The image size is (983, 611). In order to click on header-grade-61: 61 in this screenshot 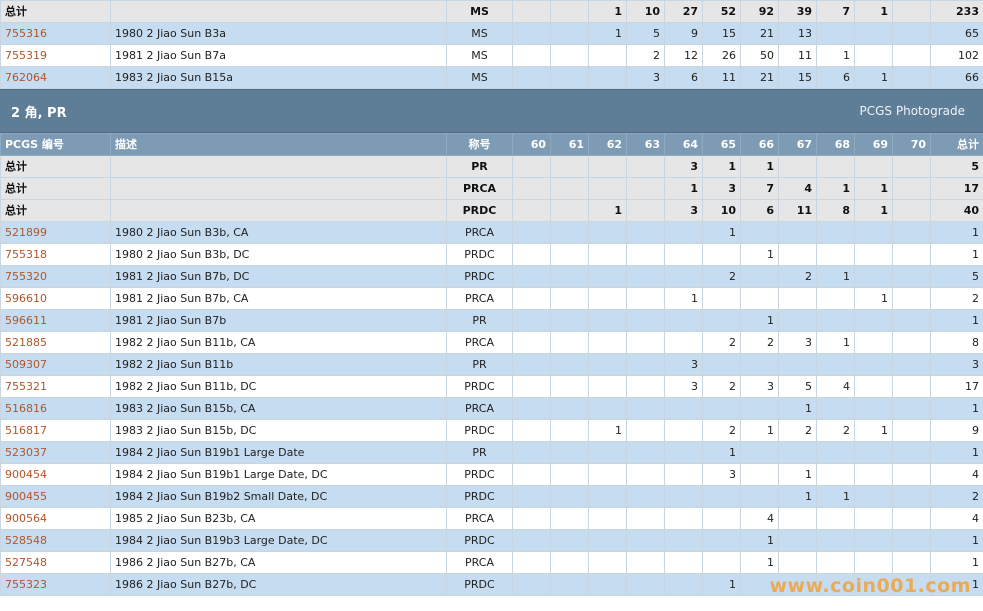, I will do `click(569, 144)`.